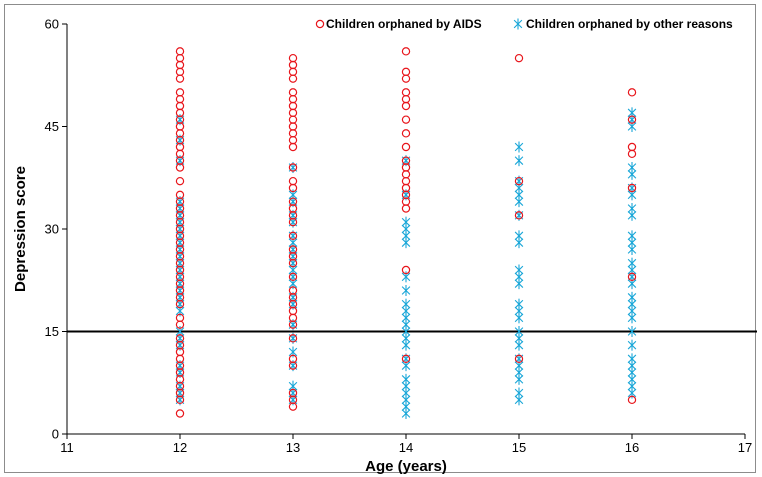 This screenshot has height=477, width=762. Describe the element at coordinates (52, 24) in the screenshot. I see `y-tick-label: 60` at that location.